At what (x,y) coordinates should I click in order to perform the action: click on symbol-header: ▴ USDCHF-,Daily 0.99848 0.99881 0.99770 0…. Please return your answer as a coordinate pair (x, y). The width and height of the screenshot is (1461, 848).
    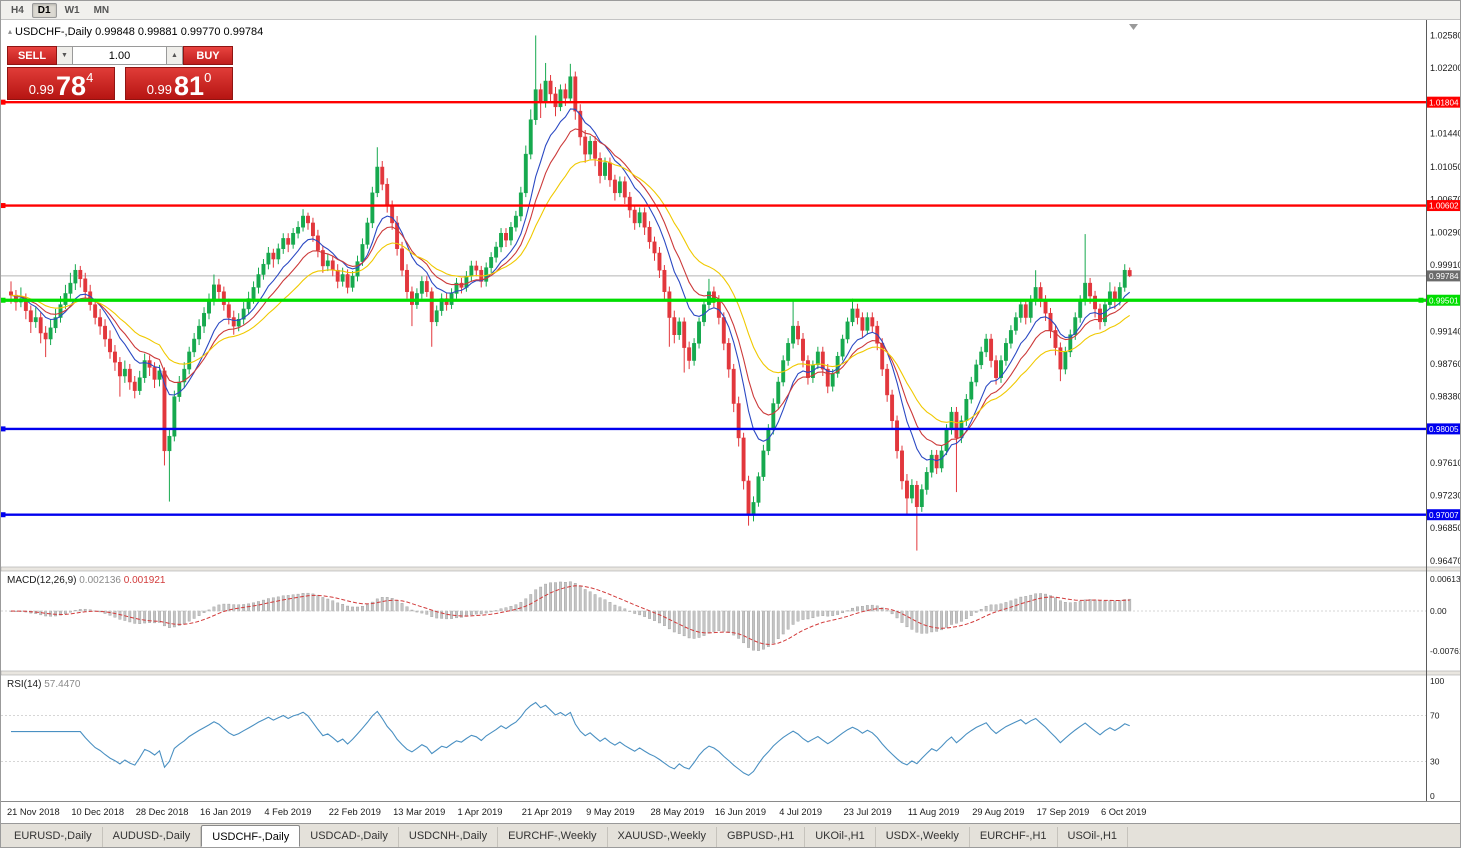
    Looking at the image, I should click on (135, 32).